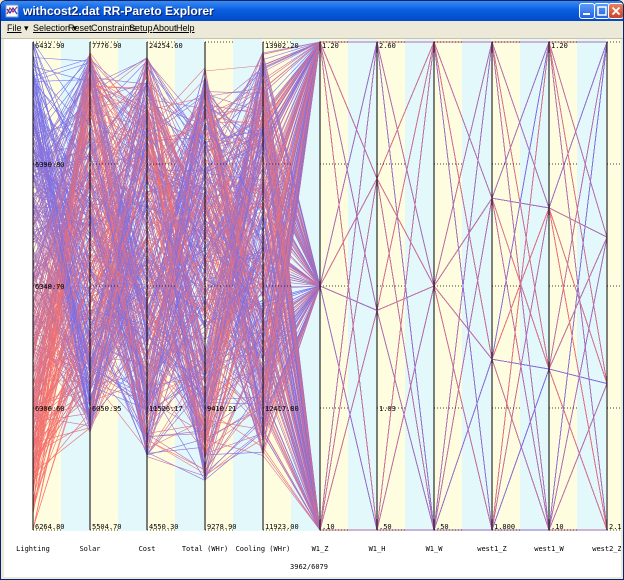 The image size is (624, 580). I want to click on title-bar: withcost2.dat RR-Pareto Explorer, so click(312, 11).